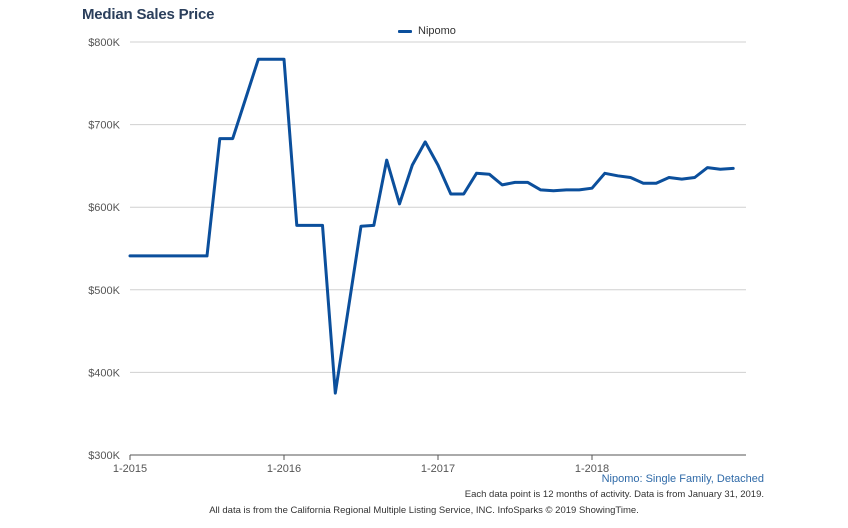  What do you see at coordinates (104, 456) in the screenshot?
I see `y-tick-label: $300K` at bounding box center [104, 456].